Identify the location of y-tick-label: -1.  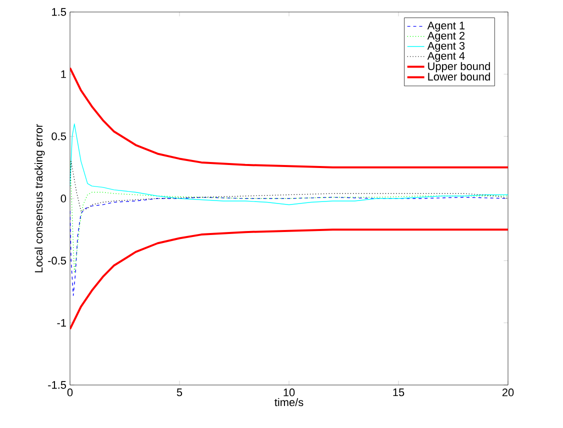
(61, 323).